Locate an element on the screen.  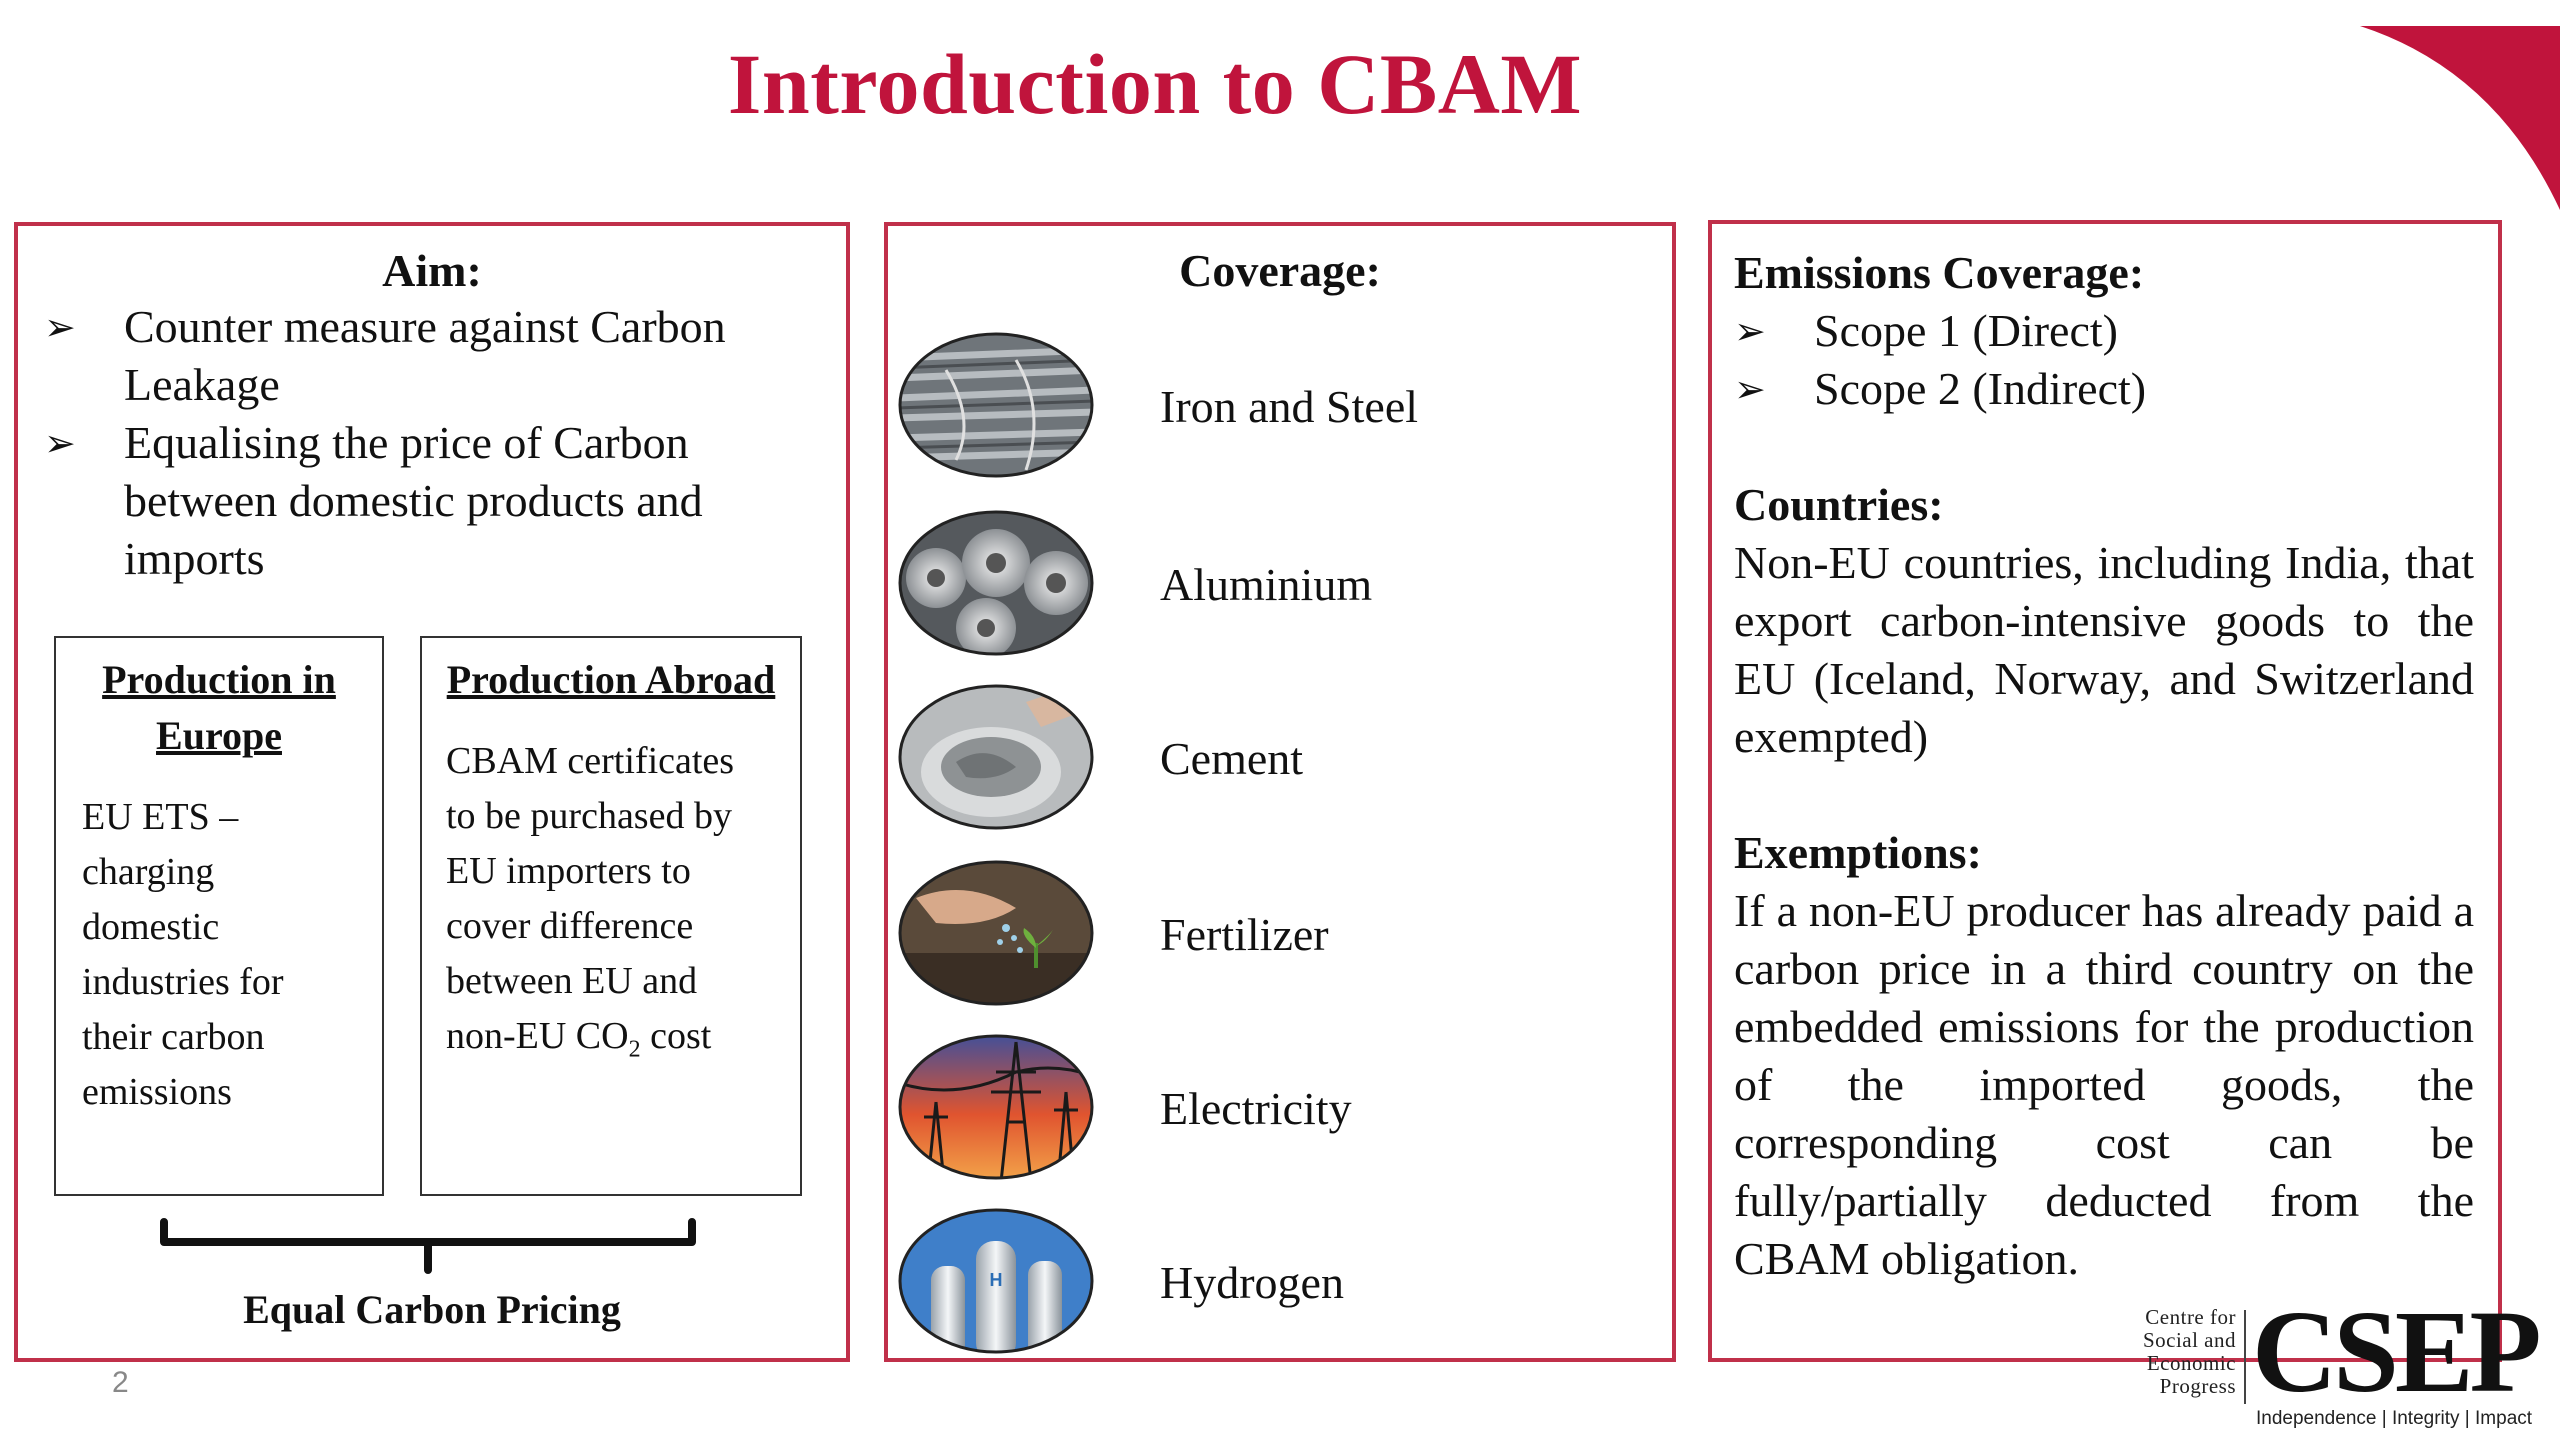
countries-heading: Countries: is located at coordinates (1839, 504).